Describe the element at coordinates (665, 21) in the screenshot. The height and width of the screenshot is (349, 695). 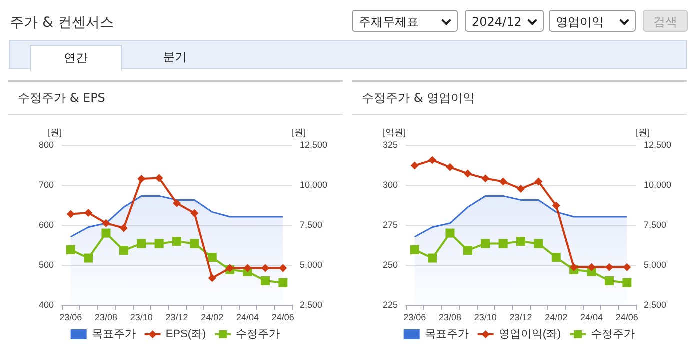
I see `text: 검색` at that location.